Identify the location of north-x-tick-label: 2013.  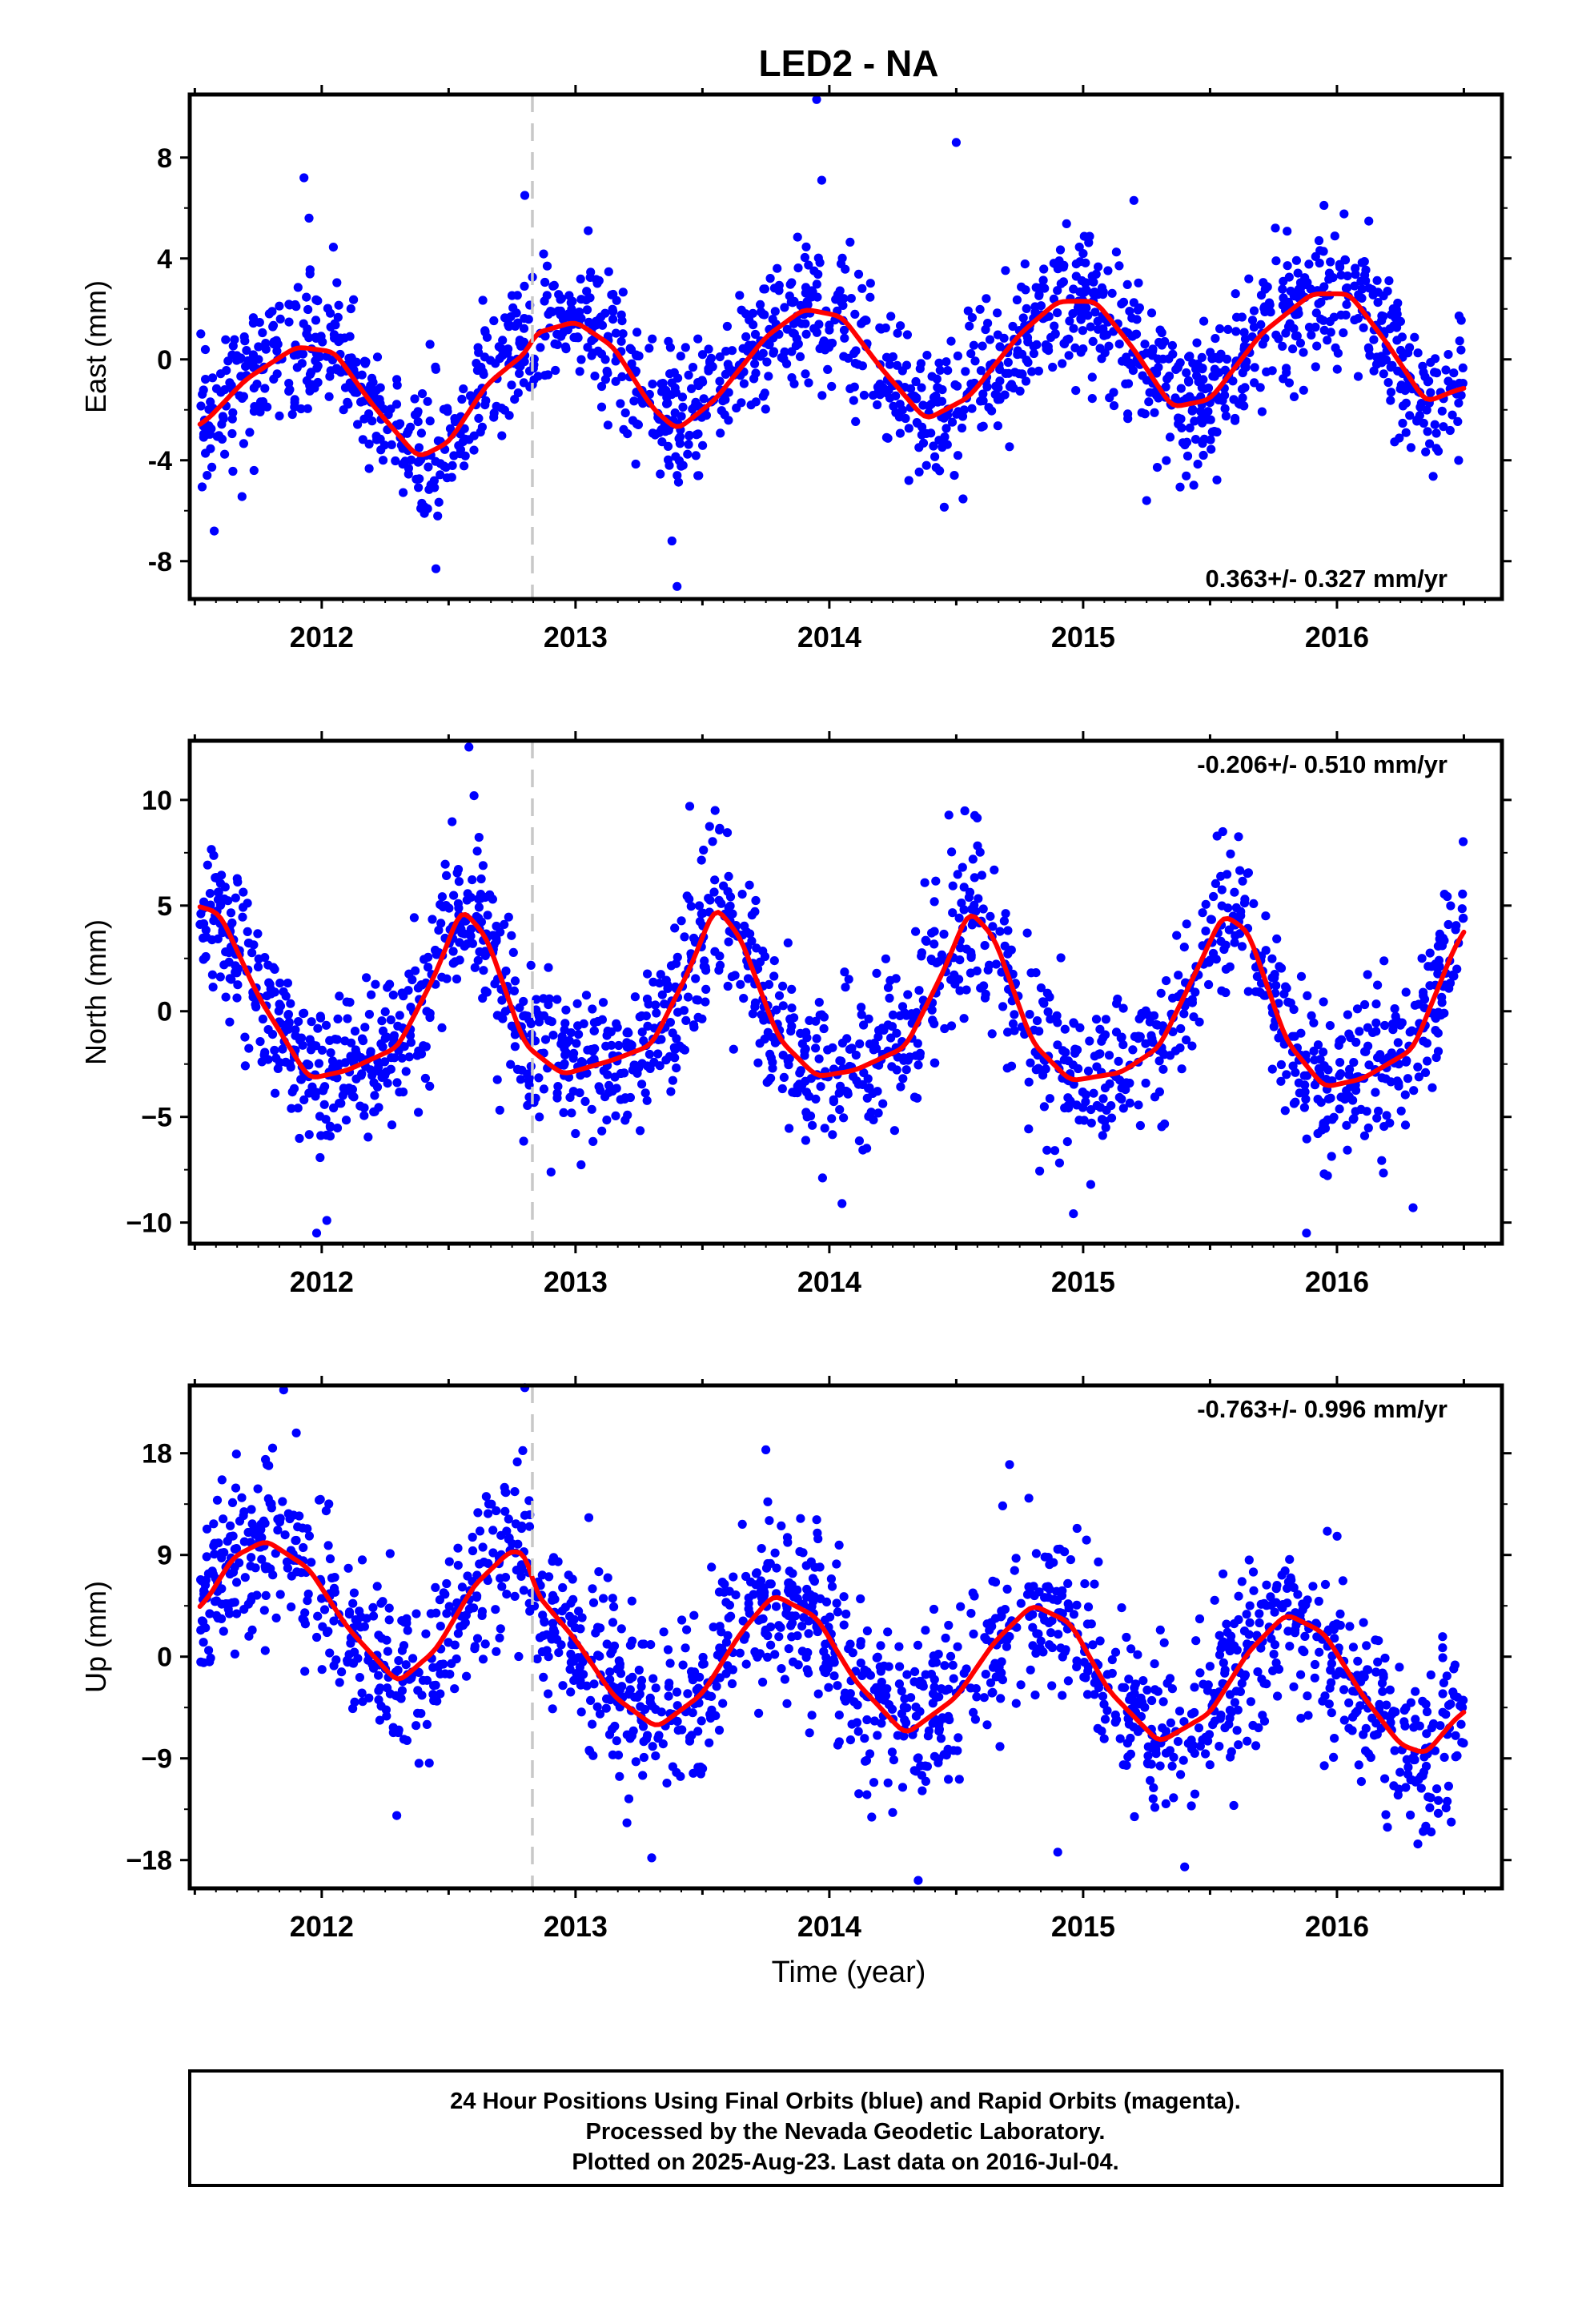
(576, 1281).